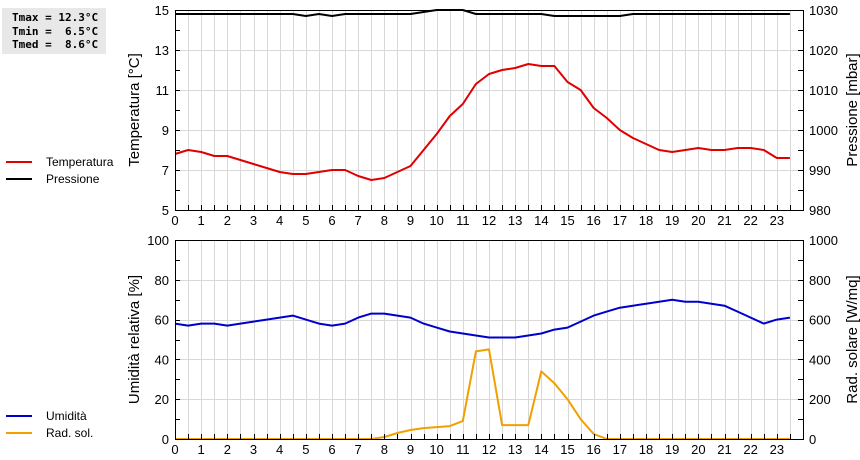  What do you see at coordinates (820, 399) in the screenshot?
I see `y-tick-label-right: 200` at bounding box center [820, 399].